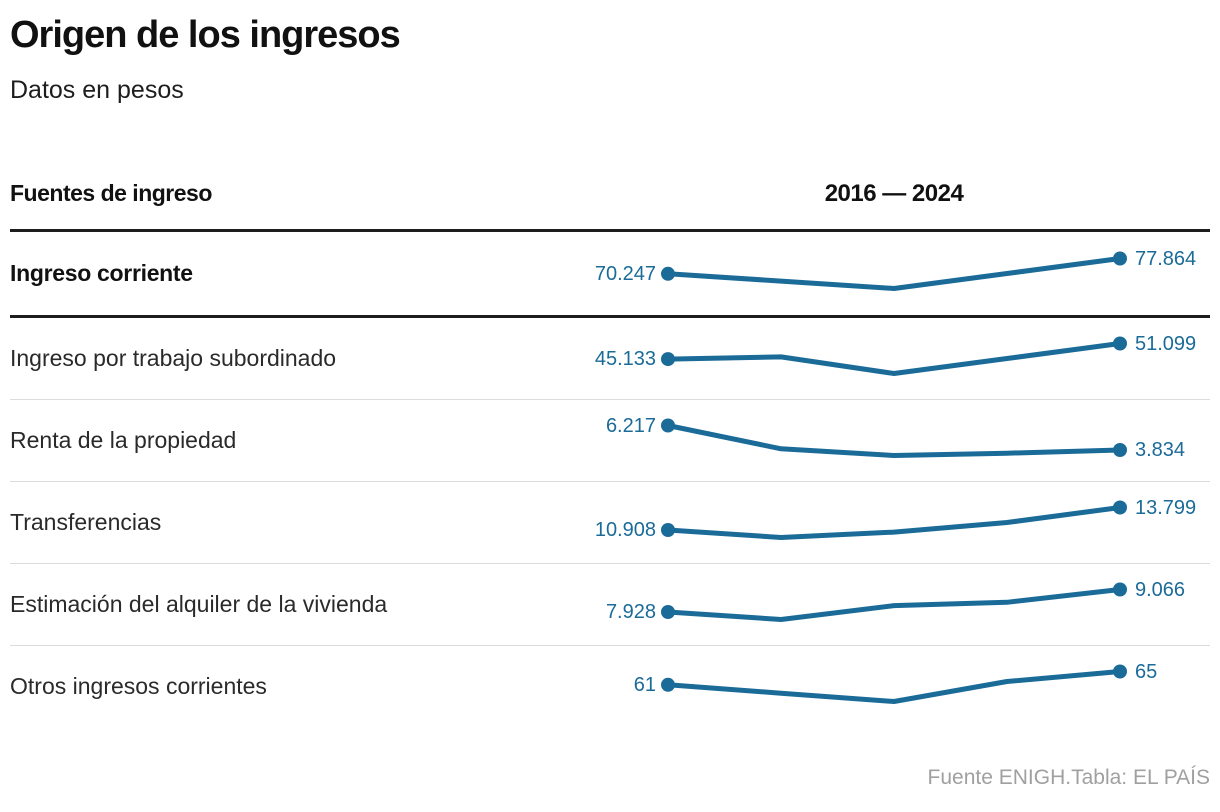 This screenshot has width=1220, height=812. Describe the element at coordinates (97, 90) in the screenshot. I see `page-subtitle: Datos en pesos` at that location.